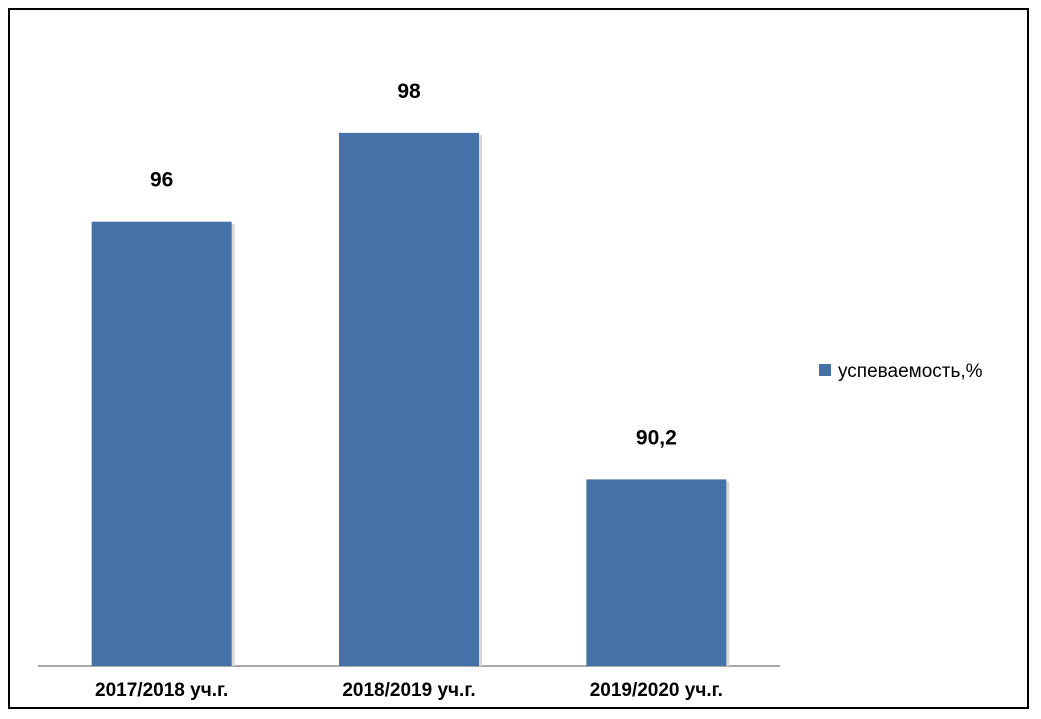 The width and height of the screenshot is (1041, 719). Describe the element at coordinates (161, 690) in the screenshot. I see `category-label-1: 2017/2018 уч.г.` at that location.